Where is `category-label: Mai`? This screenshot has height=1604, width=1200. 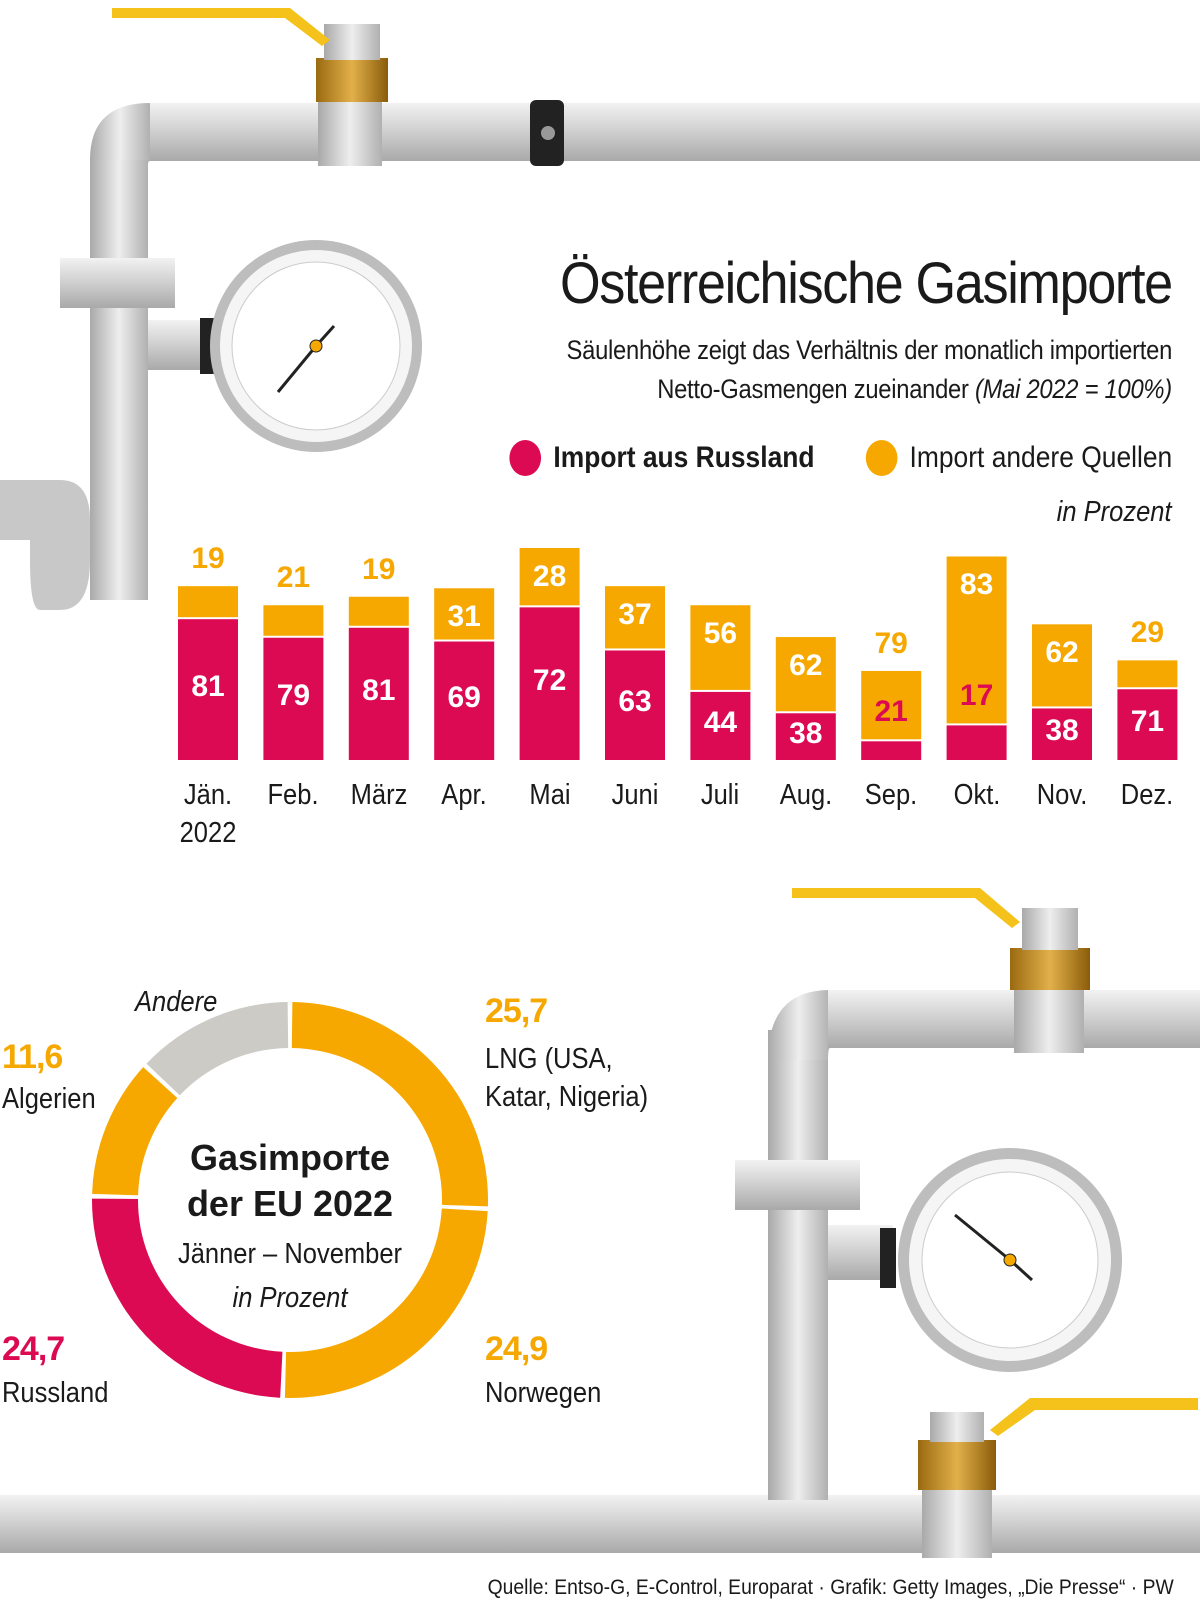
category-label: Mai is located at coordinates (550, 795).